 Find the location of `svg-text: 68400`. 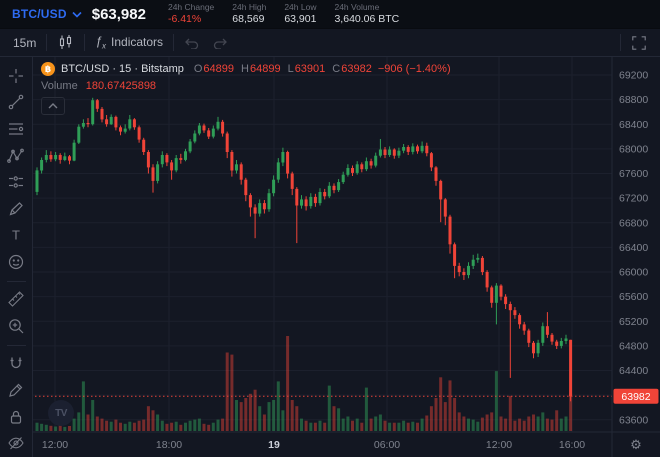

svg-text: 68400 is located at coordinates (633, 125).